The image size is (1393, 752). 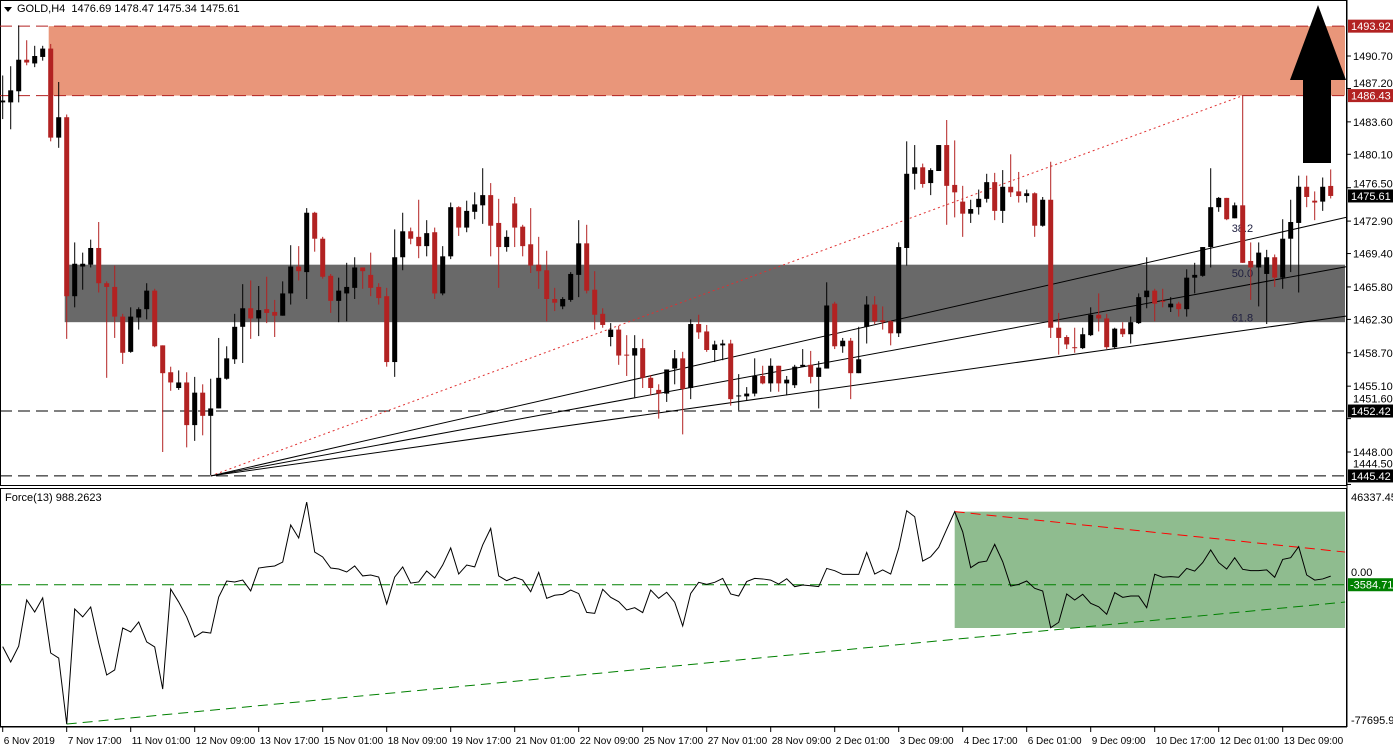 I want to click on price-tick-label: 1472.90, so click(x=1373, y=222).